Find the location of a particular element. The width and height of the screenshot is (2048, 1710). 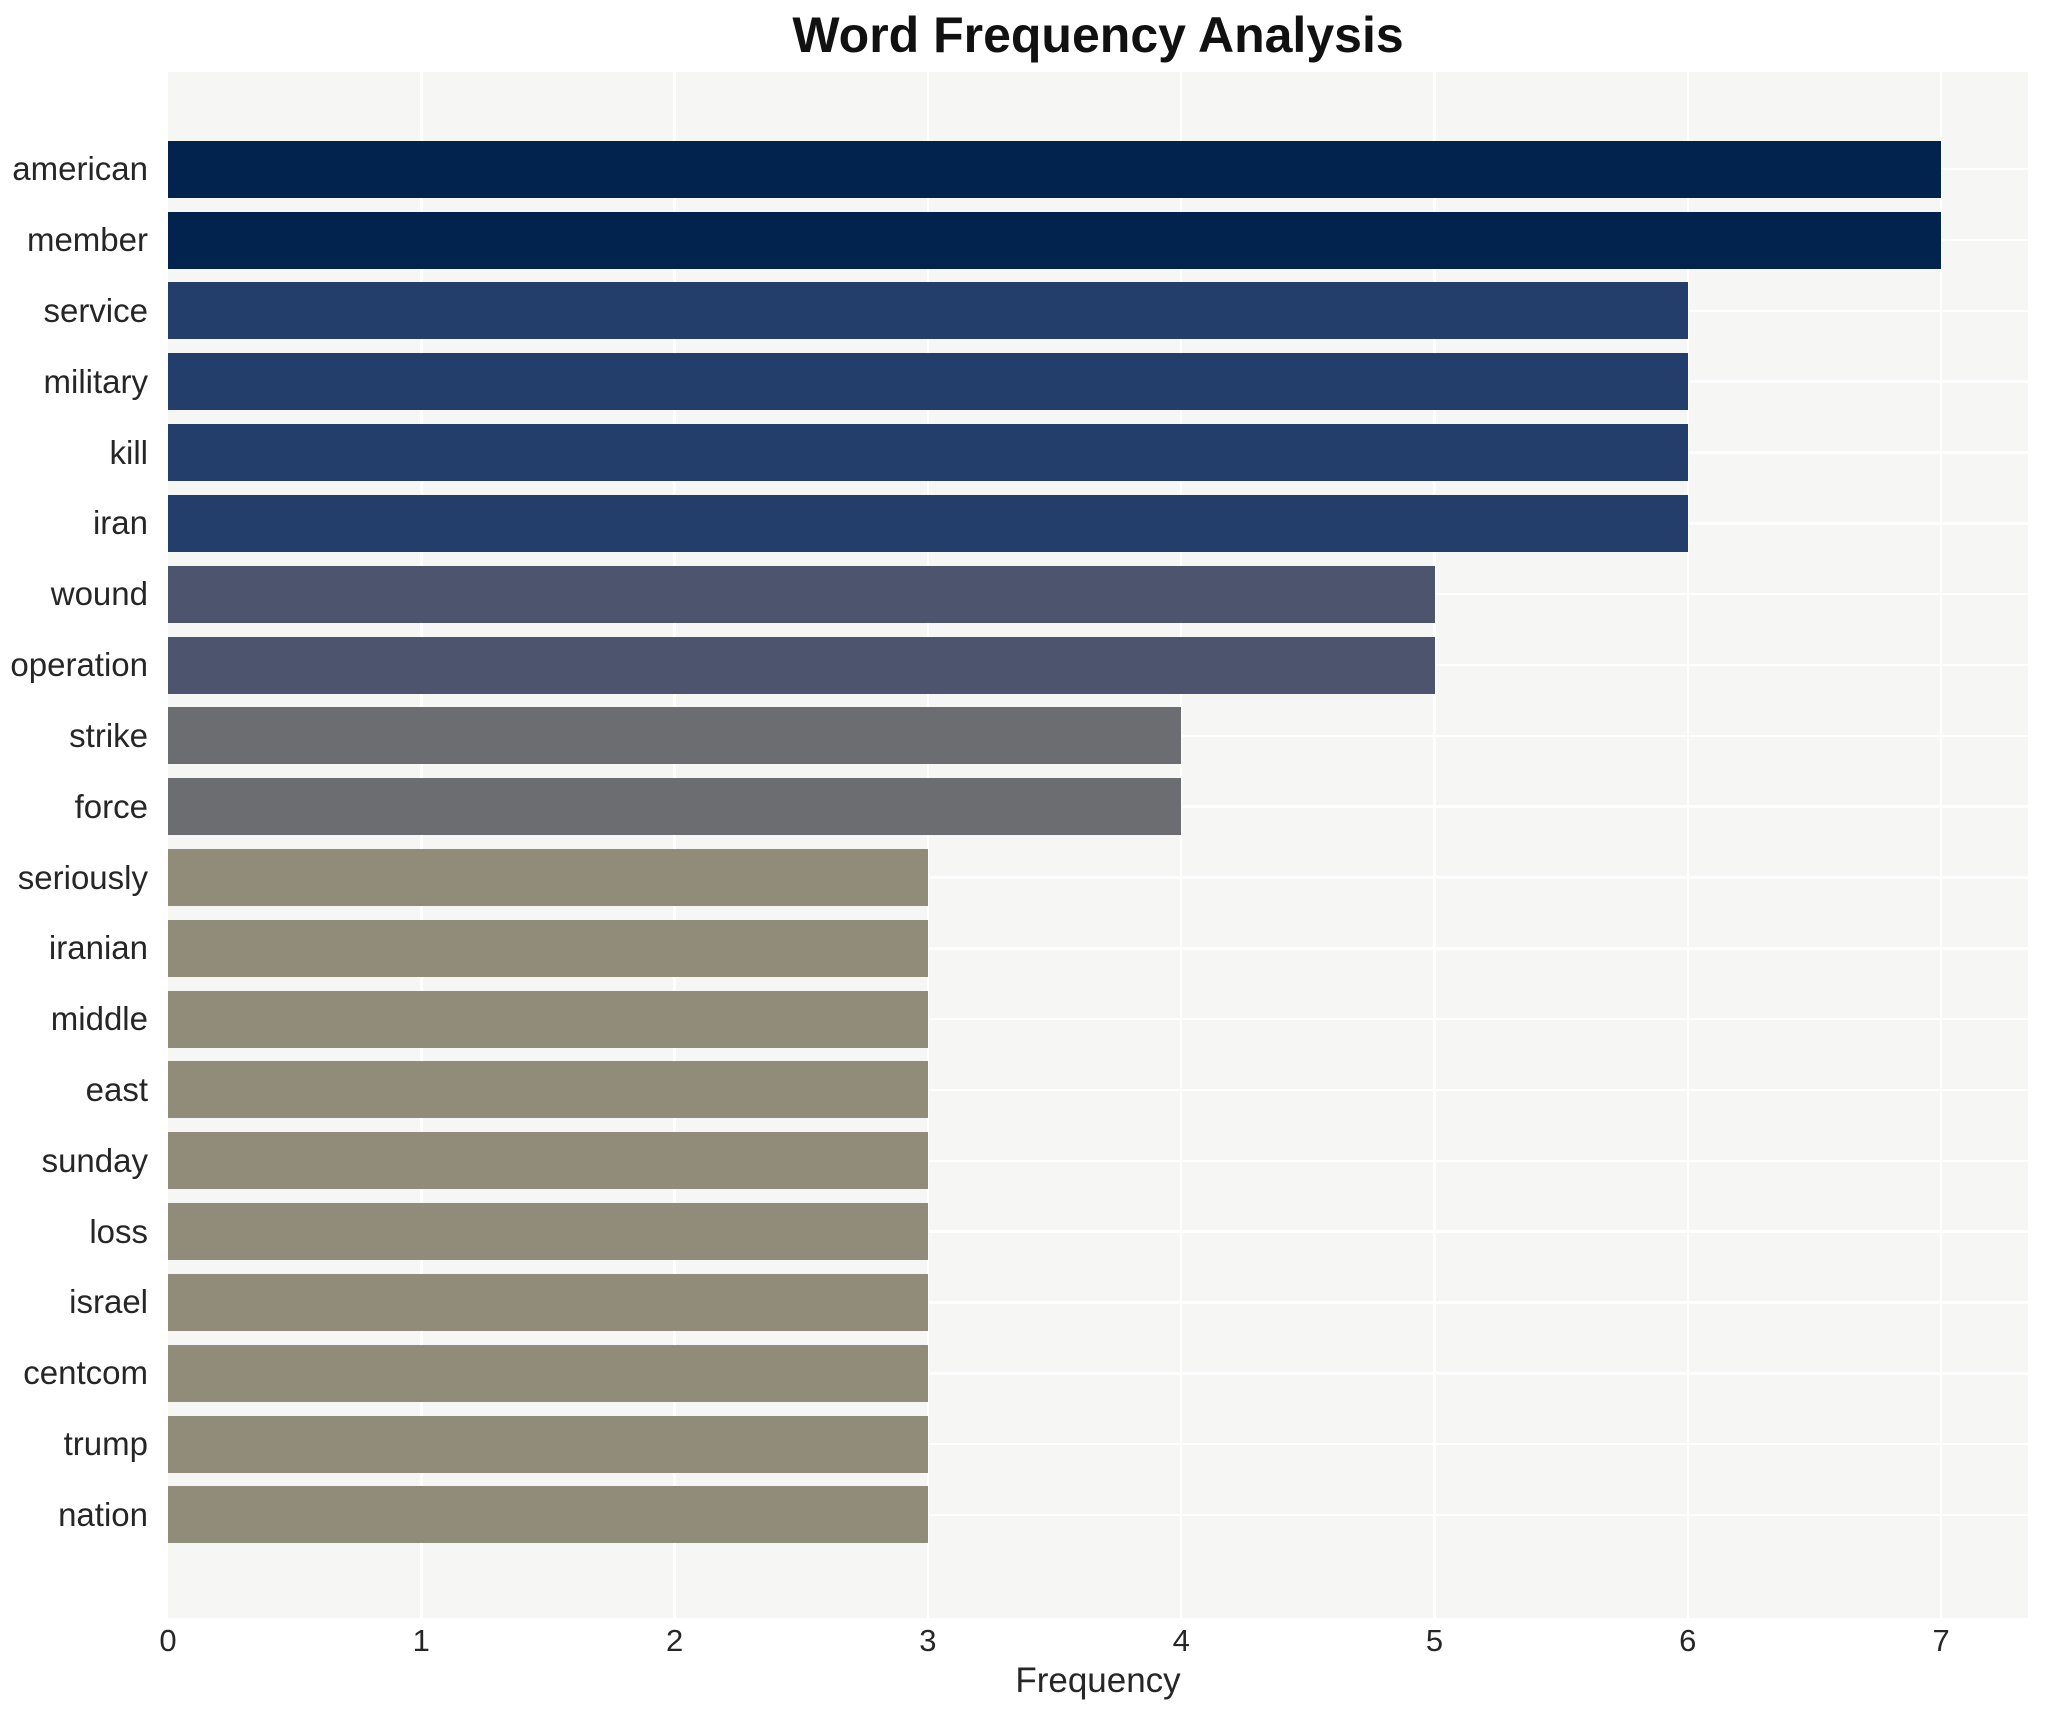

y-axis-label-american: american is located at coordinates (80, 169).